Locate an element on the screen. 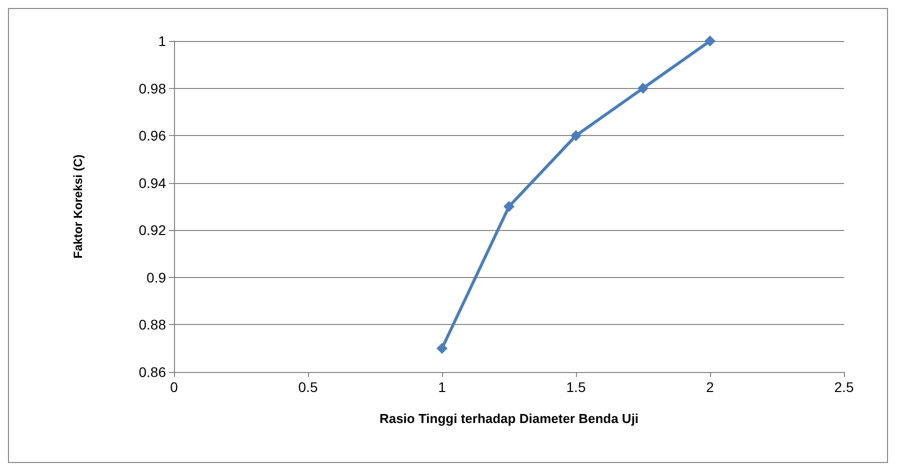 Image resolution: width=898 pixels, height=475 pixels. y-tick-label: 0.98 is located at coordinates (152, 88).